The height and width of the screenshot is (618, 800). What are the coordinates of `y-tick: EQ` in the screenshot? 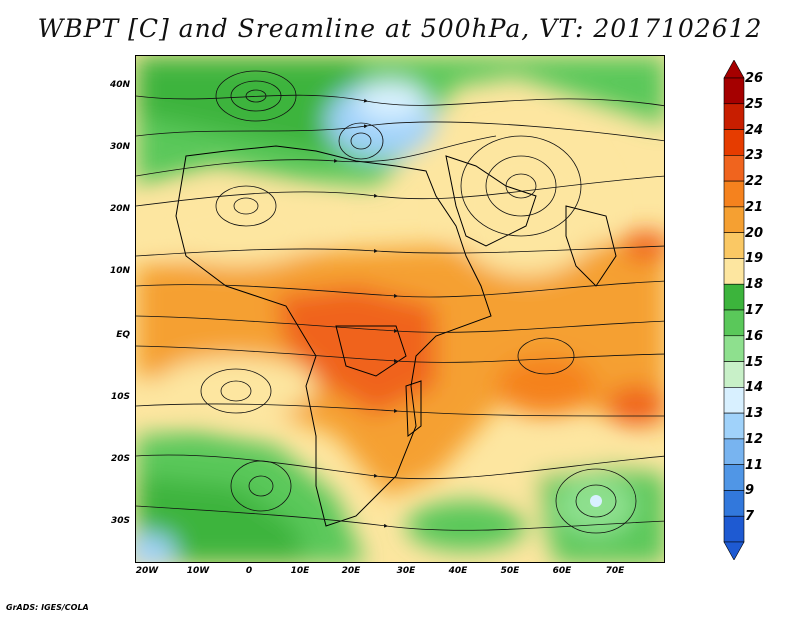 It's located at (123, 335).